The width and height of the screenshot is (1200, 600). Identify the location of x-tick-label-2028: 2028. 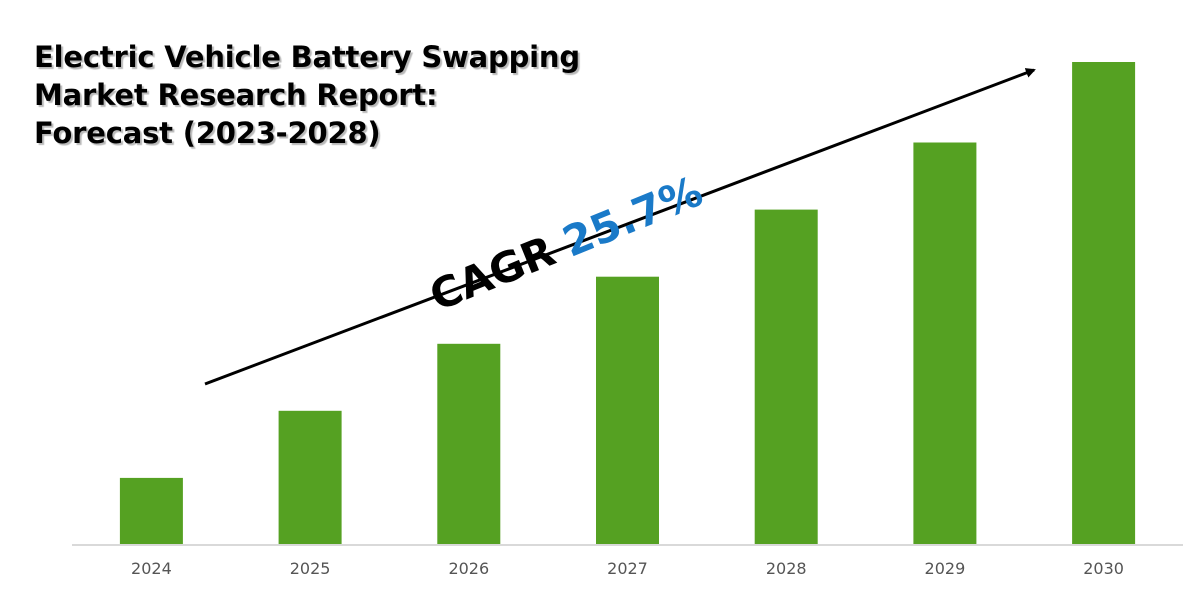
(786, 568).